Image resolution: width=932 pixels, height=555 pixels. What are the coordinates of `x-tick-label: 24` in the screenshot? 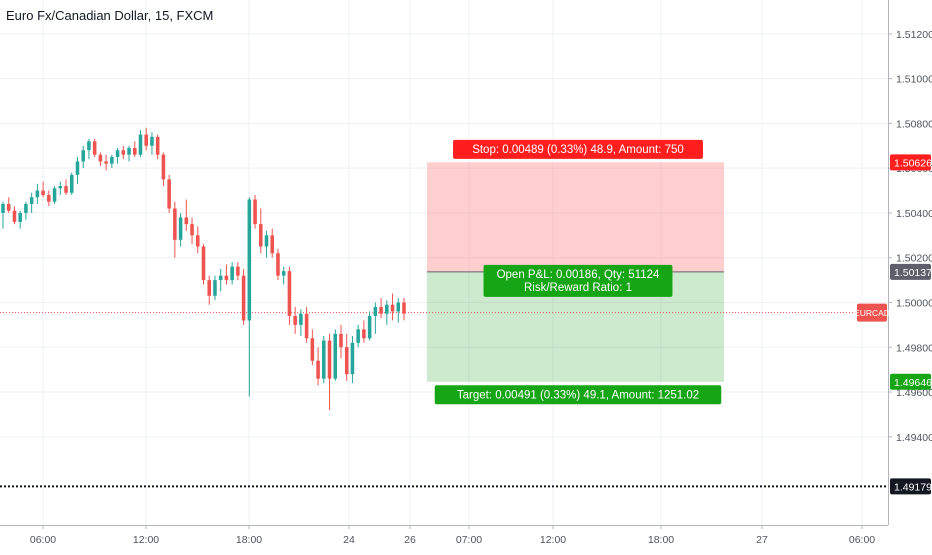 It's located at (349, 540).